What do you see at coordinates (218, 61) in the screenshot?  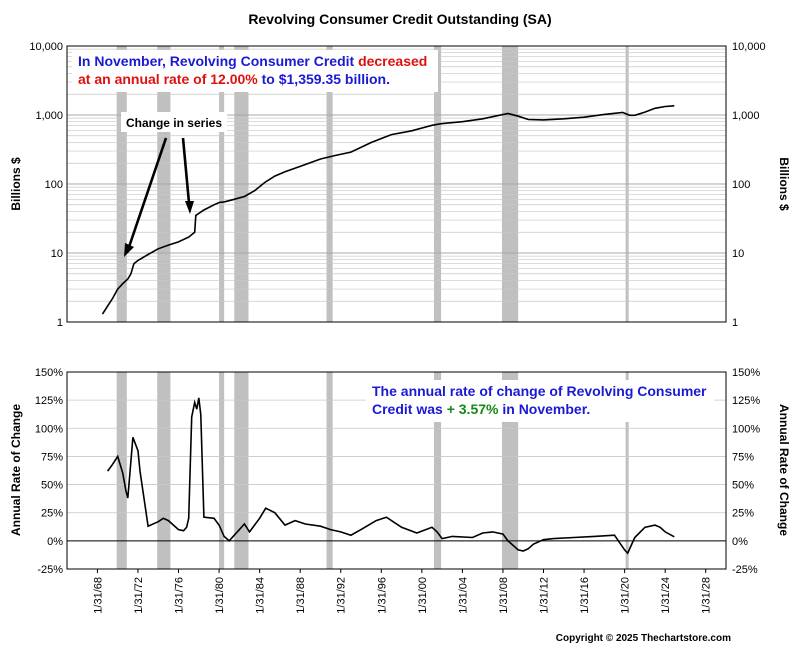 I see `top-annotation-line1-blue: In November, Revolving Consumer Credit` at bounding box center [218, 61].